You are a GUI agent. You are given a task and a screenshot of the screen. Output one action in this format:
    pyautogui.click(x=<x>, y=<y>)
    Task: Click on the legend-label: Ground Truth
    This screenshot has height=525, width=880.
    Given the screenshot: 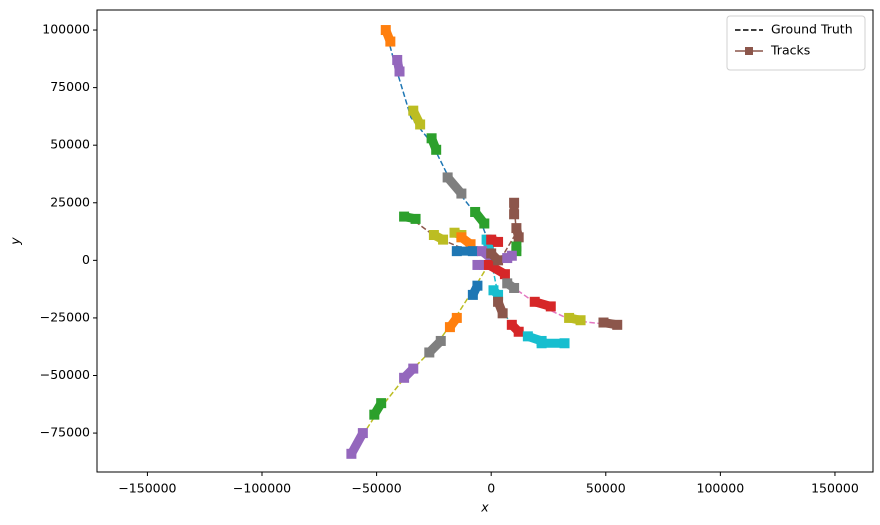 What is the action you would take?
    pyautogui.click(x=812, y=29)
    